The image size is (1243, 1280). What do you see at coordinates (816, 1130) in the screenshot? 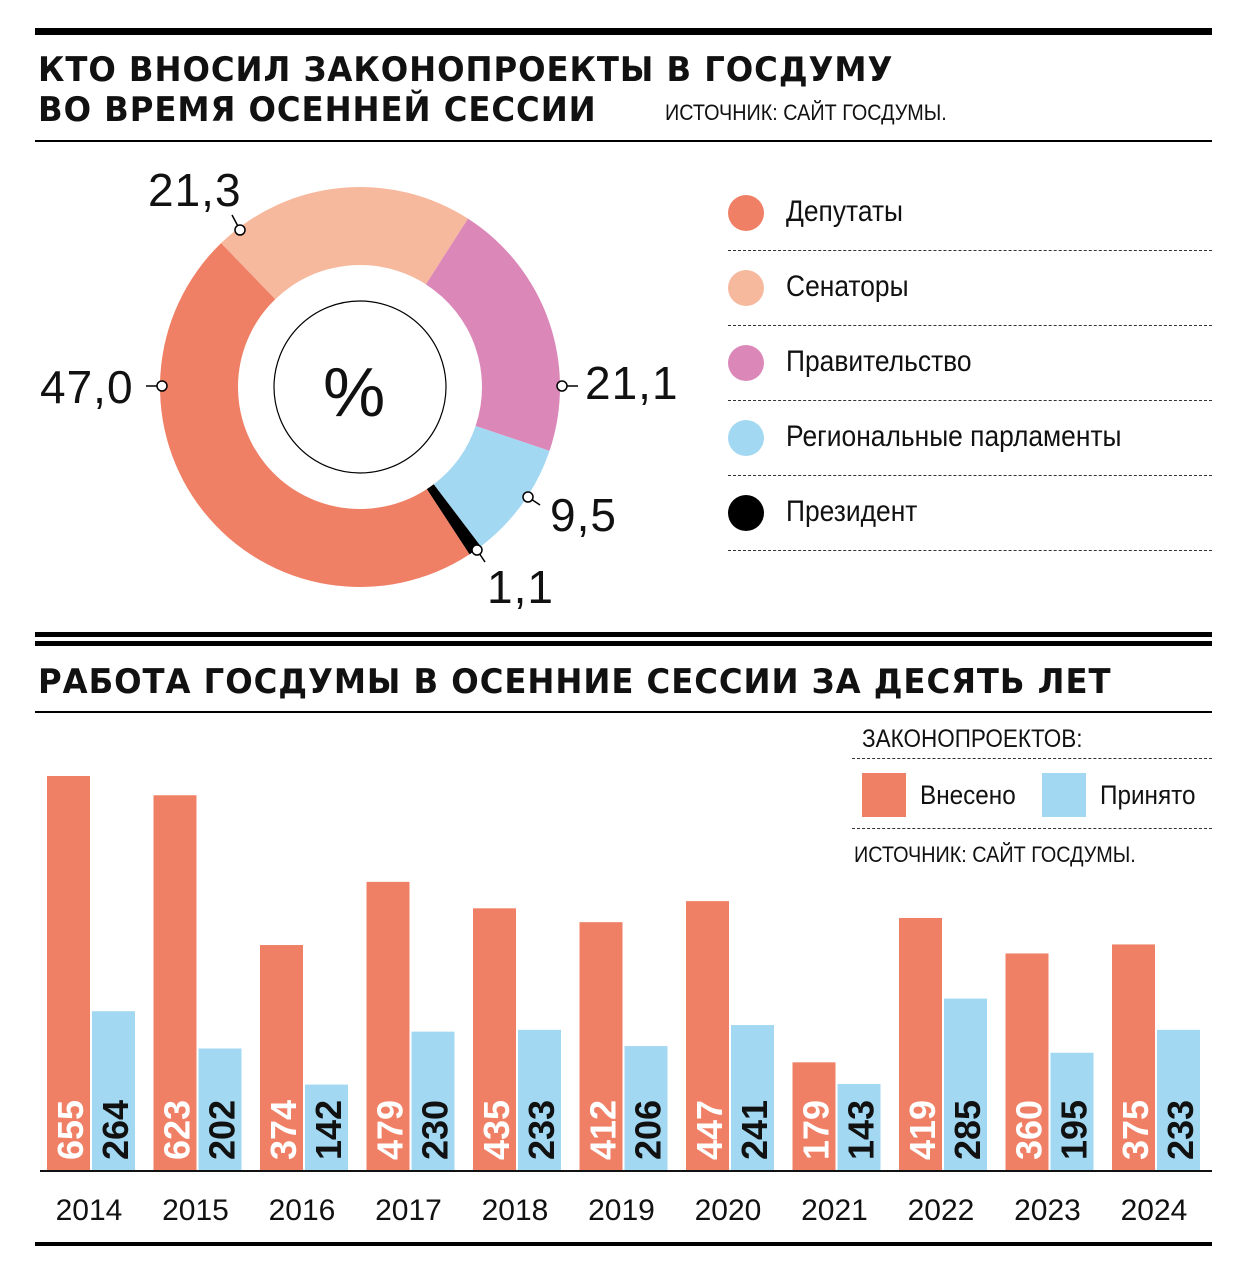
I see `value-label: 179` at bounding box center [816, 1130].